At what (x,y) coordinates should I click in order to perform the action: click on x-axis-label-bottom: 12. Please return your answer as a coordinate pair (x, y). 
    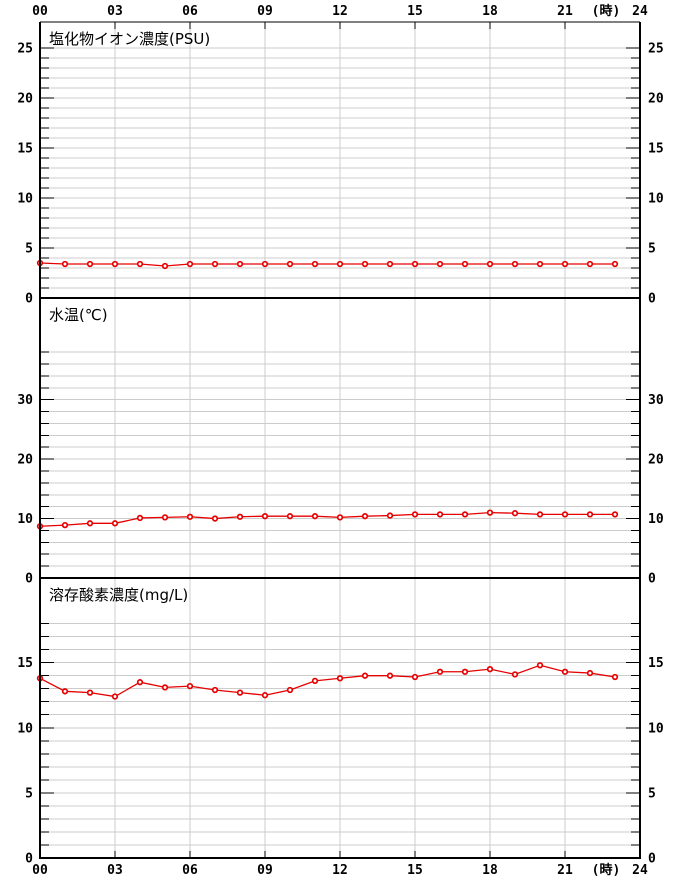
    Looking at the image, I should click on (340, 870).